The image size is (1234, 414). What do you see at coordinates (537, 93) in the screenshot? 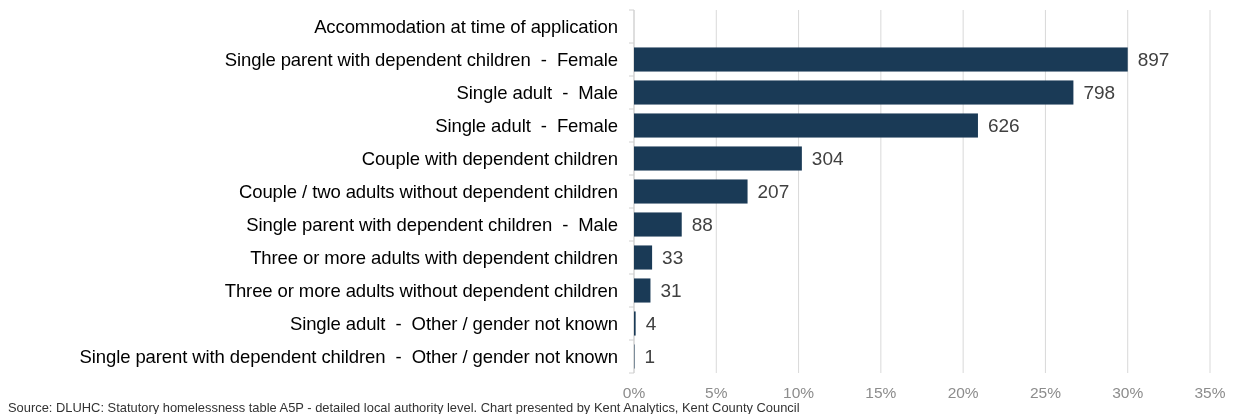
I see `y-tick-label: Single adult - Male` at bounding box center [537, 93].